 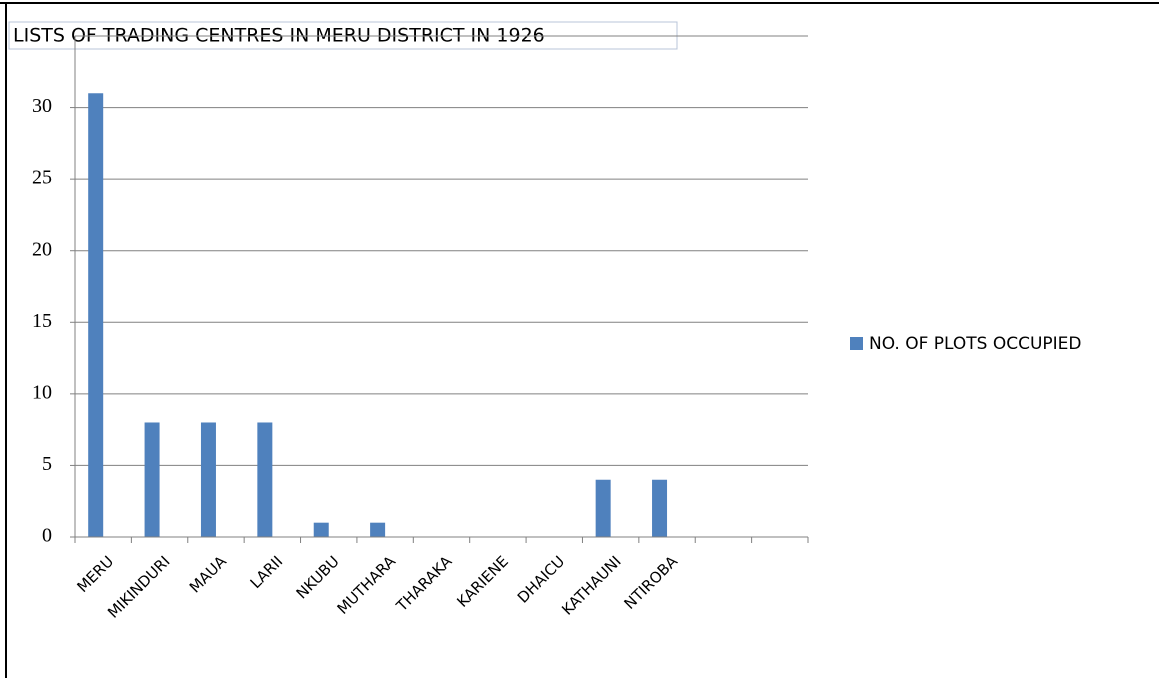 I want to click on y-tick-label: 0, so click(x=47, y=536).